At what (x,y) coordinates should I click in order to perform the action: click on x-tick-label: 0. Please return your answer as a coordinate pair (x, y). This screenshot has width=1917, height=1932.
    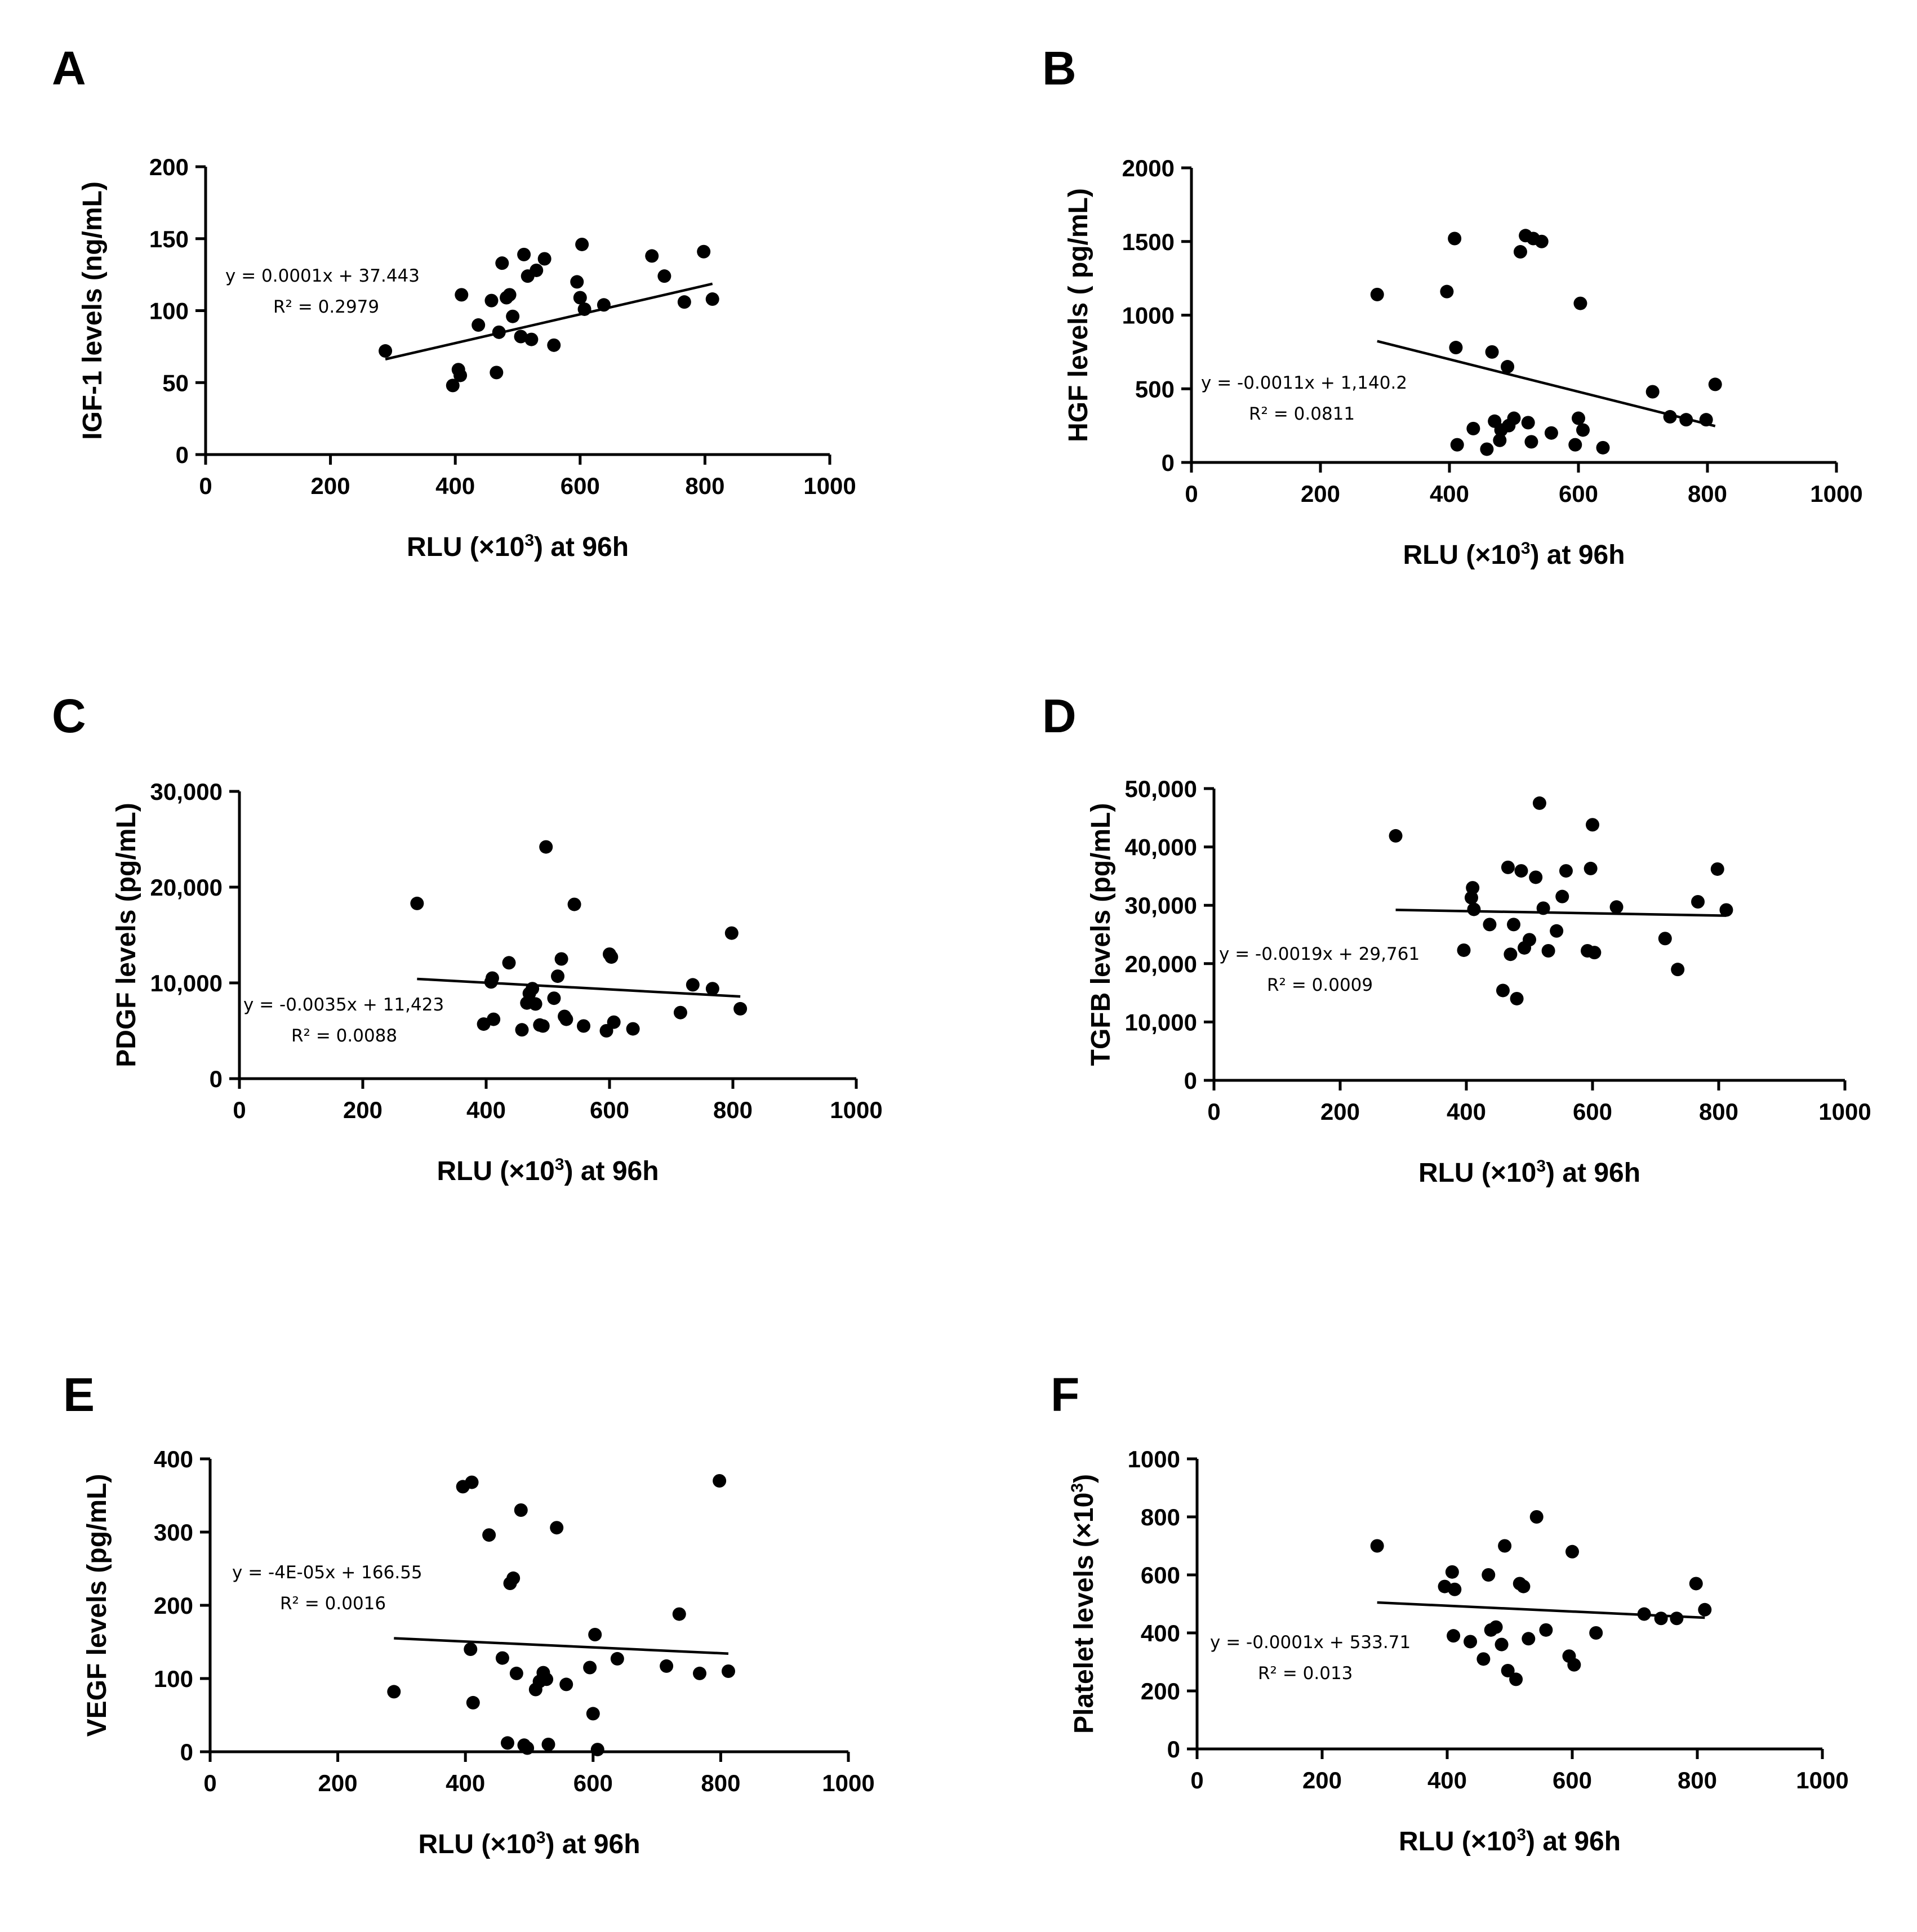
    Looking at the image, I should click on (1191, 493).